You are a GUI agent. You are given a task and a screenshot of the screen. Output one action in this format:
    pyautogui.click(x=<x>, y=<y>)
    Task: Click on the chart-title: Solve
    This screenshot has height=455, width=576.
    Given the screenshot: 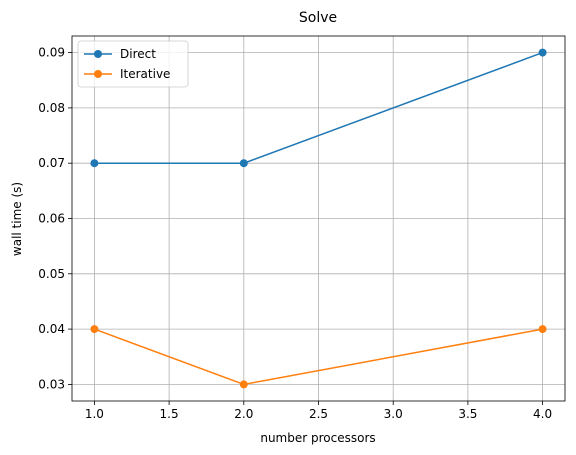 What is the action you would take?
    pyautogui.click(x=318, y=18)
    